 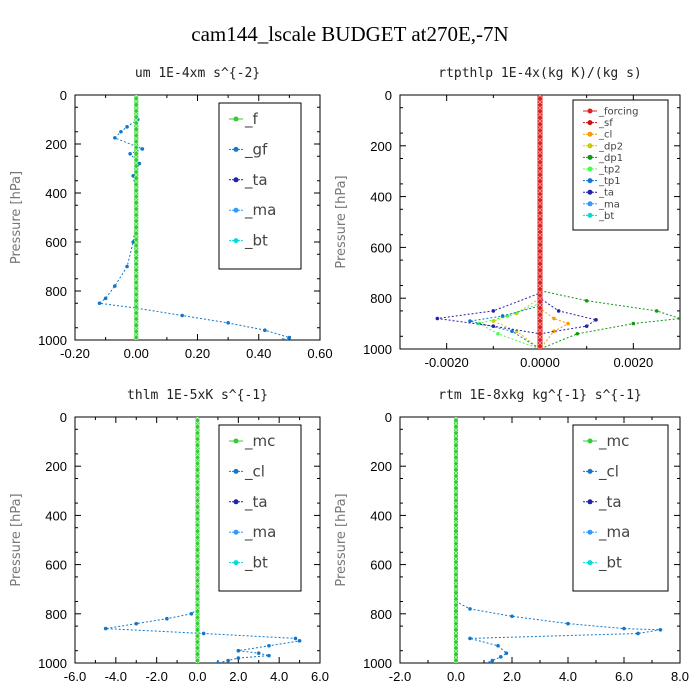 I want to click on x-tick-label: 8.0, so click(x=680, y=676).